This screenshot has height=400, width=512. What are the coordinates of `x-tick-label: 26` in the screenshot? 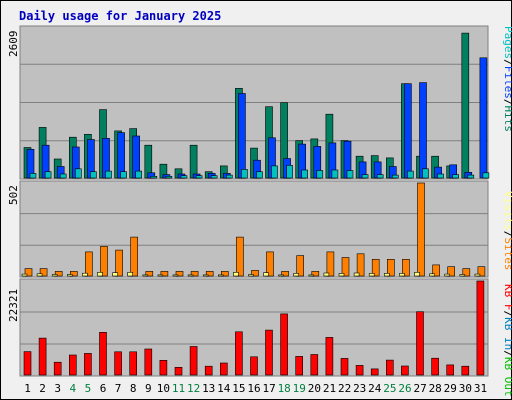 It's located at (404, 388).